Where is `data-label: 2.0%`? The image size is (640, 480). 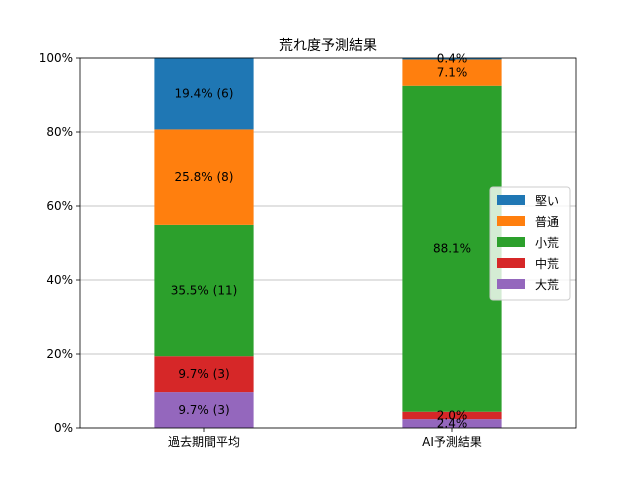 data-label: 2.0% is located at coordinates (452, 415).